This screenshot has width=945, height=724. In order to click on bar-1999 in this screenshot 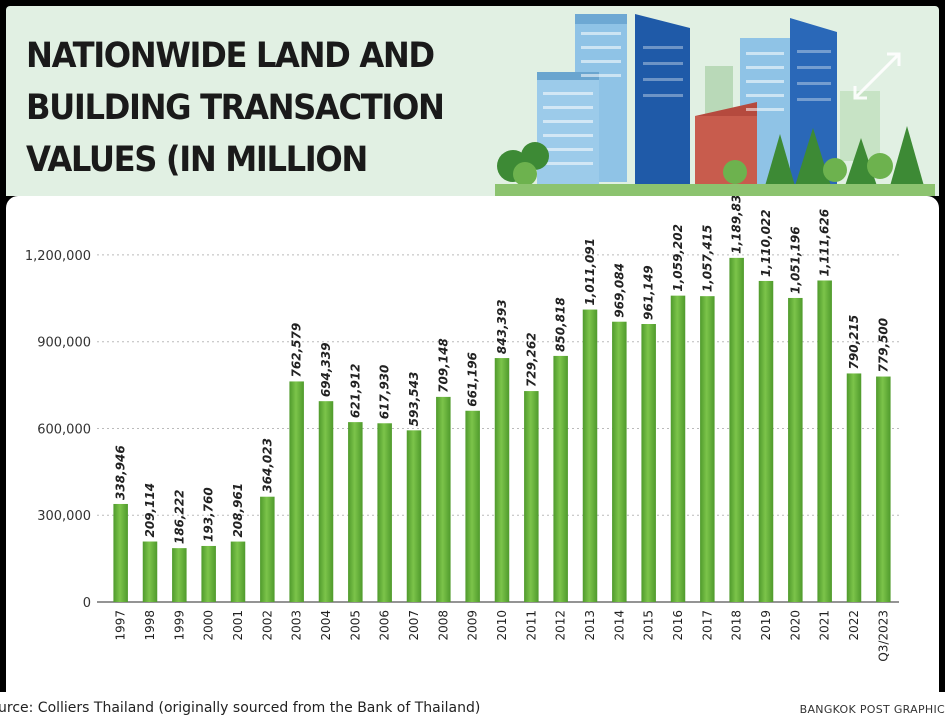, I will do `click(179, 575)`.